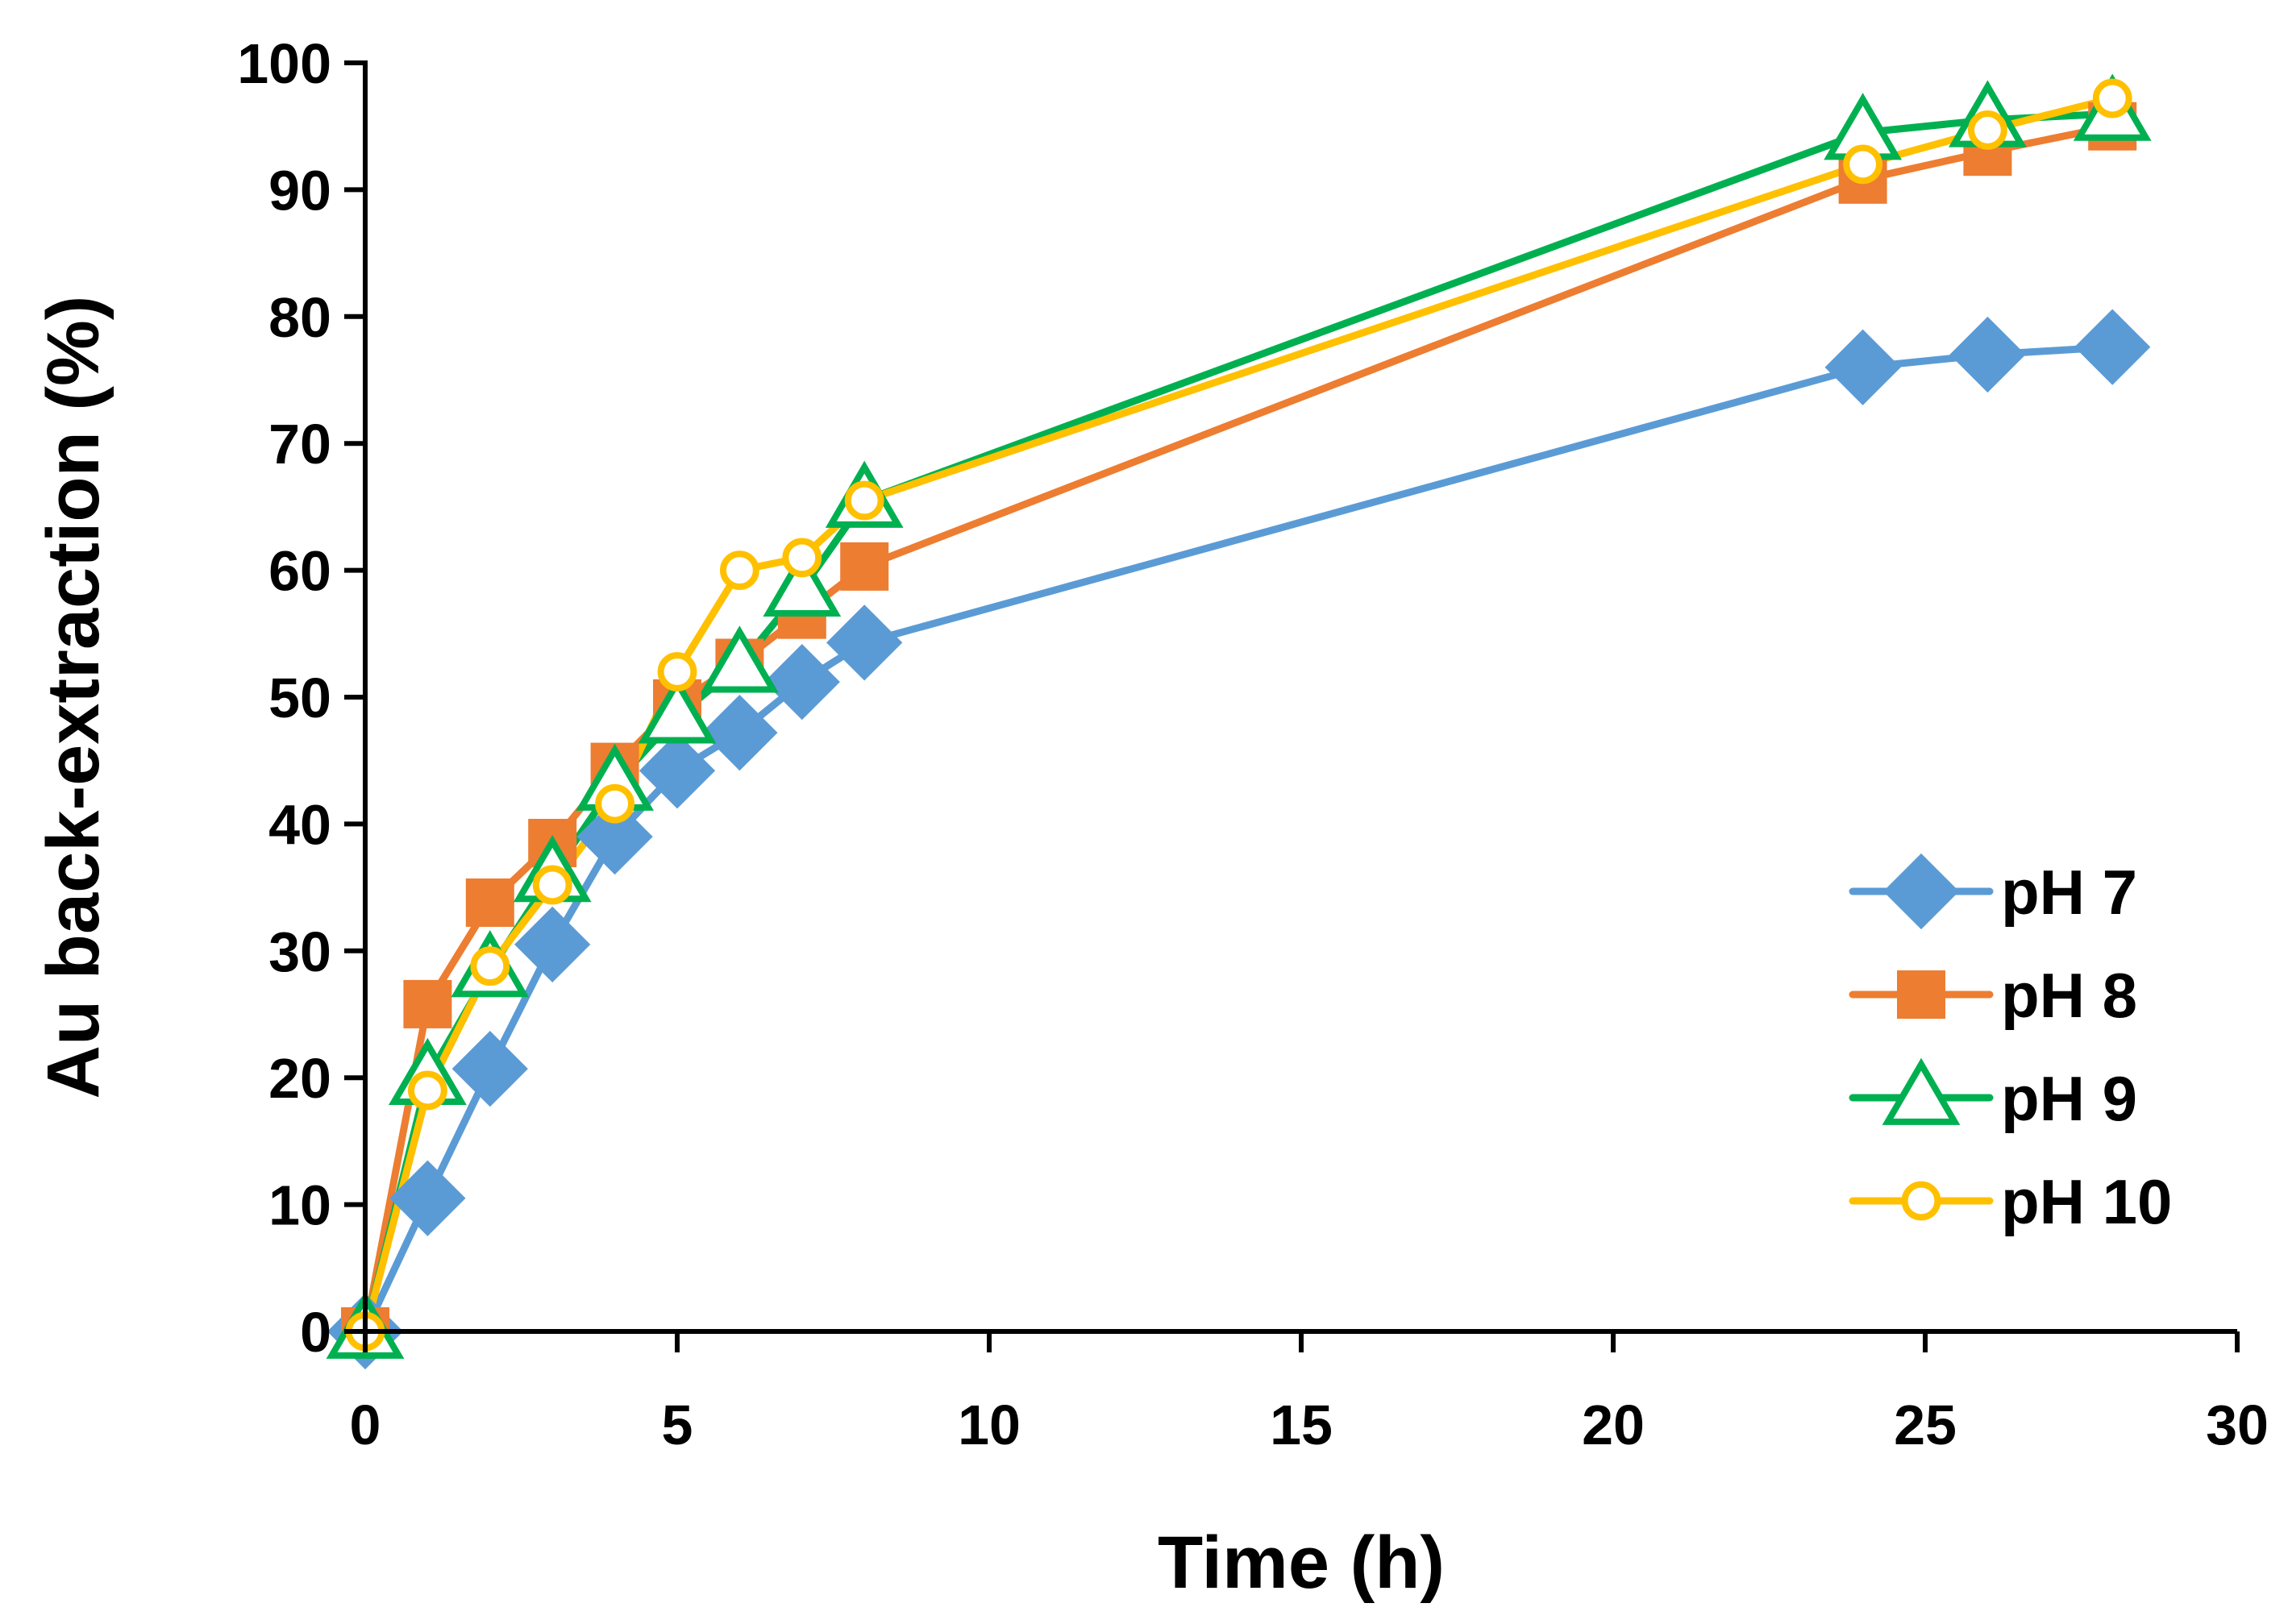 This screenshot has height=1624, width=2288. What do you see at coordinates (299, 1205) in the screenshot?
I see `y-tick-label: 10` at bounding box center [299, 1205].